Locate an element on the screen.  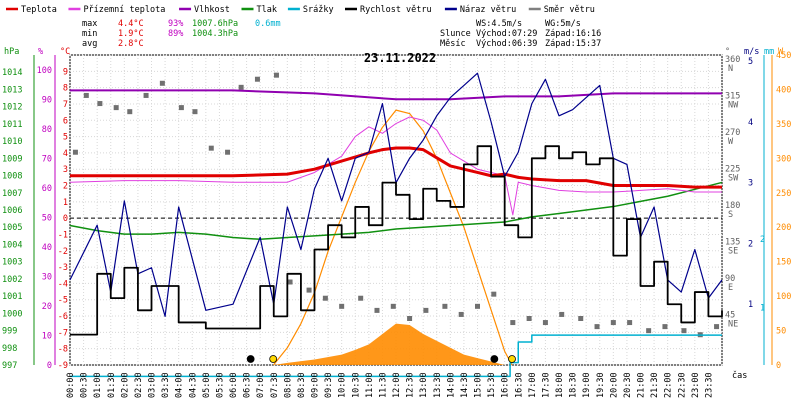
solar-tick-label: 100 is located at coordinates (783, 297).